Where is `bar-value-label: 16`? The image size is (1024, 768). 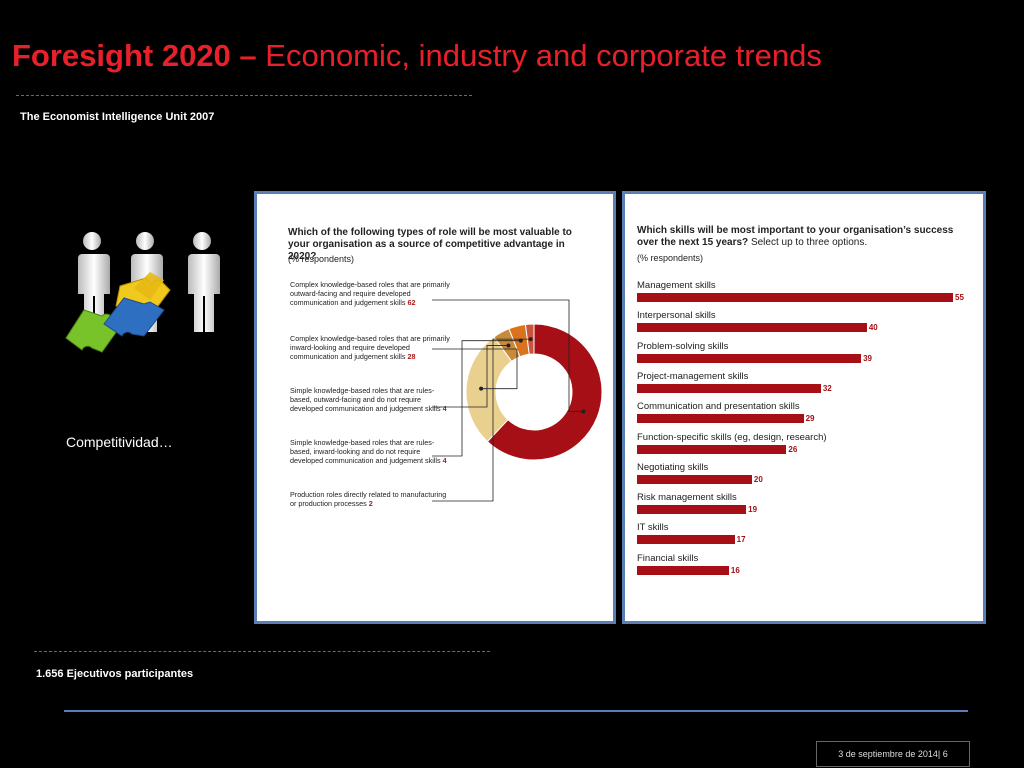
bar-value-label: 16 is located at coordinates (735, 570).